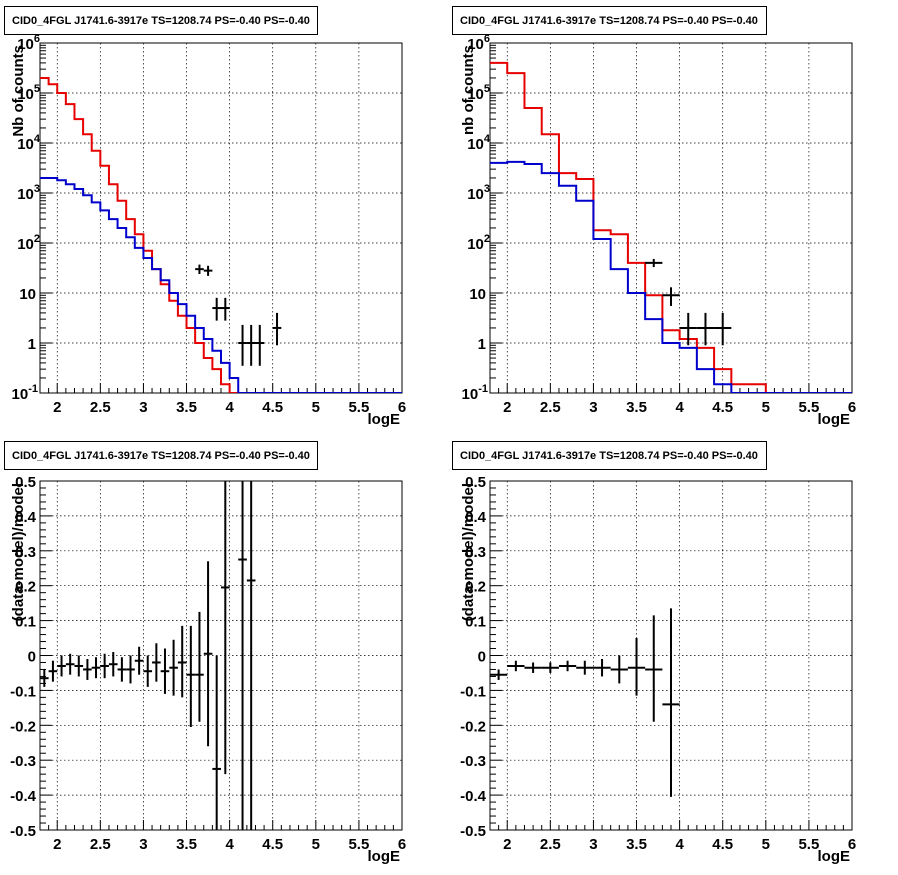 Image resolution: width=898 pixels, height=875 pixels. Describe the element at coordinates (23, 726) in the screenshot. I see `y-tick-label: -0.2` at that location.